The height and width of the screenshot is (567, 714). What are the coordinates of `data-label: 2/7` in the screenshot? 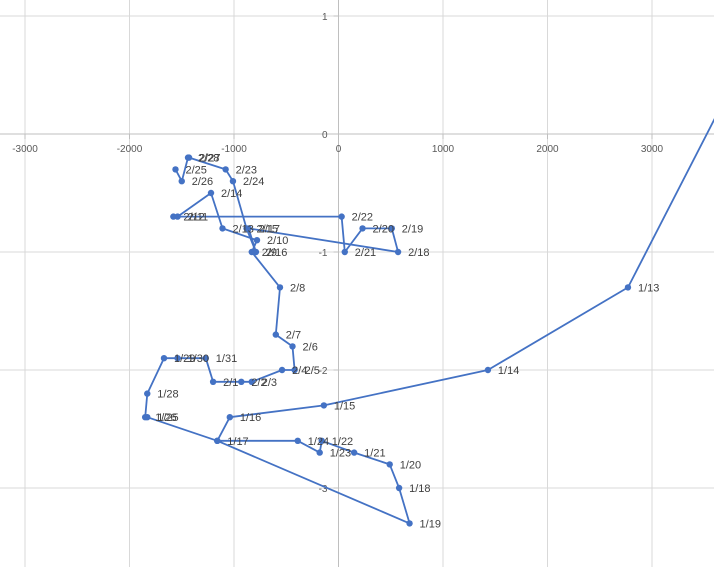 It's located at (293, 336).